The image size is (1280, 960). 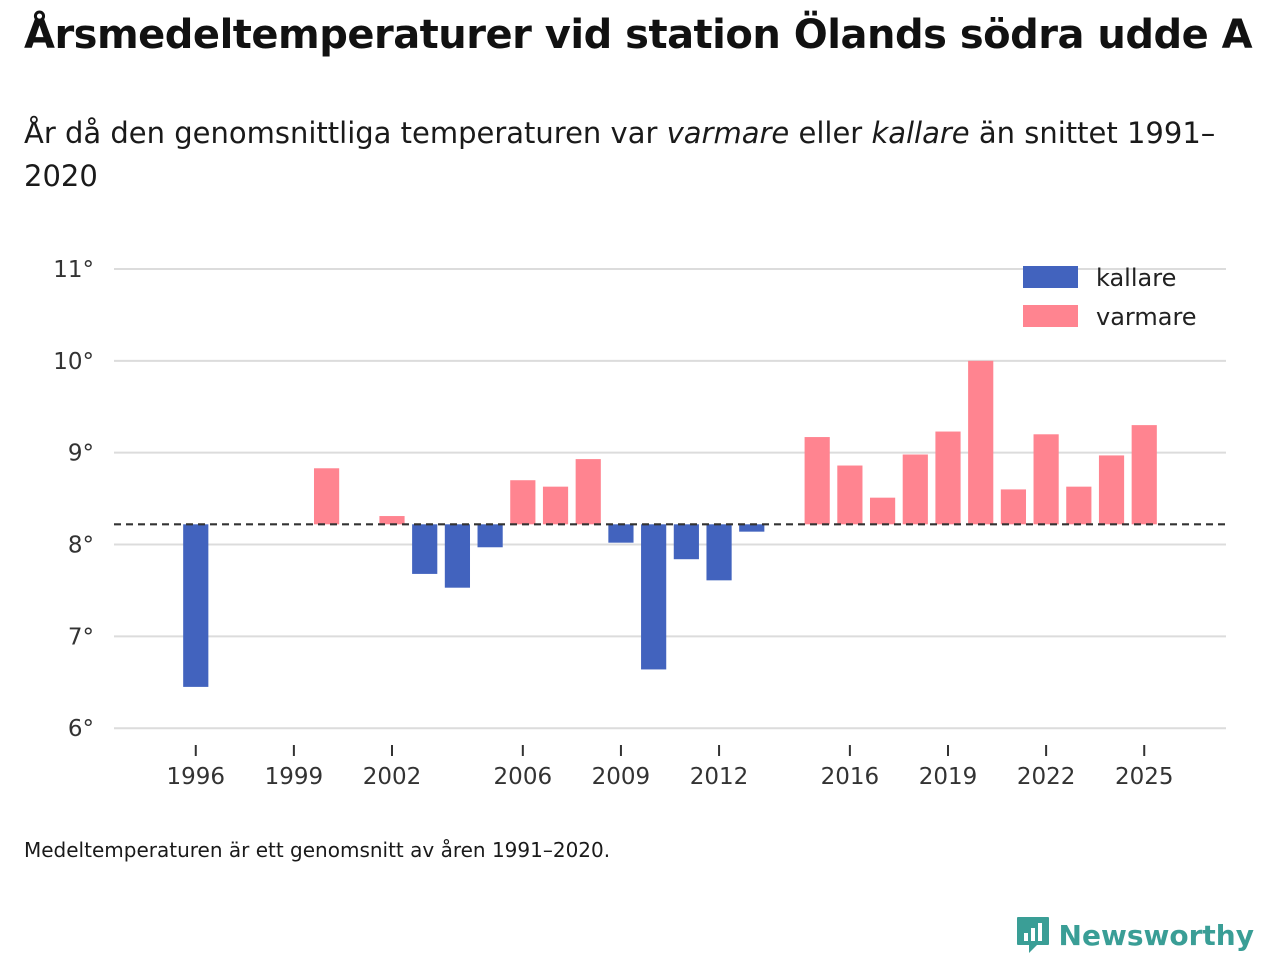 What do you see at coordinates (1156, 935) in the screenshot?
I see `brand-name: Newsworthy` at bounding box center [1156, 935].